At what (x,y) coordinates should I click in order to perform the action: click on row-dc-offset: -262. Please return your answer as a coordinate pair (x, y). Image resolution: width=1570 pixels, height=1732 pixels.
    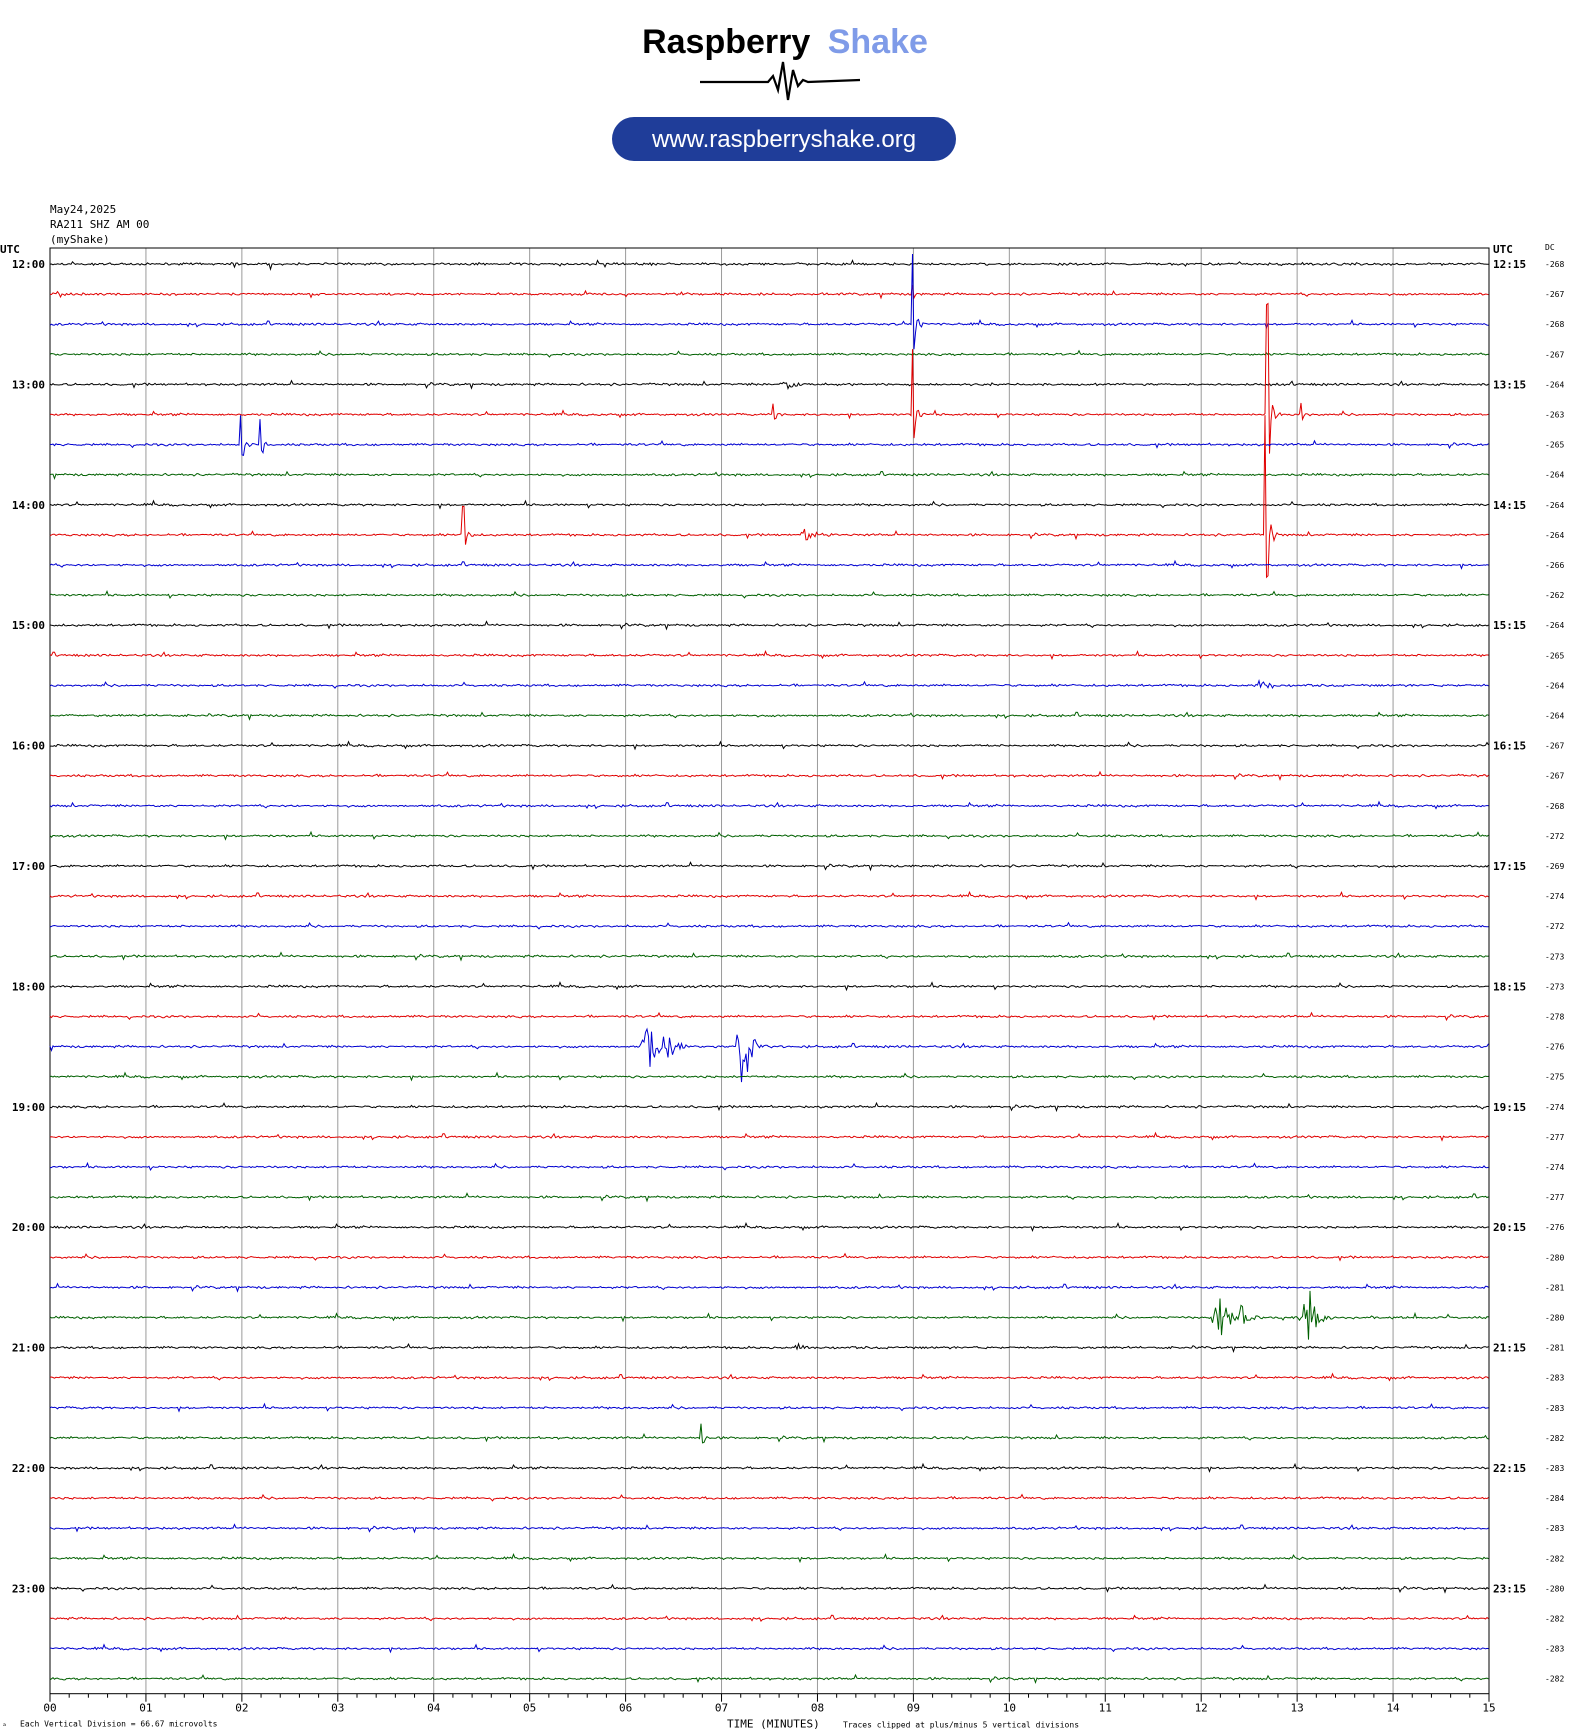
    Looking at the image, I should click on (1554, 595).